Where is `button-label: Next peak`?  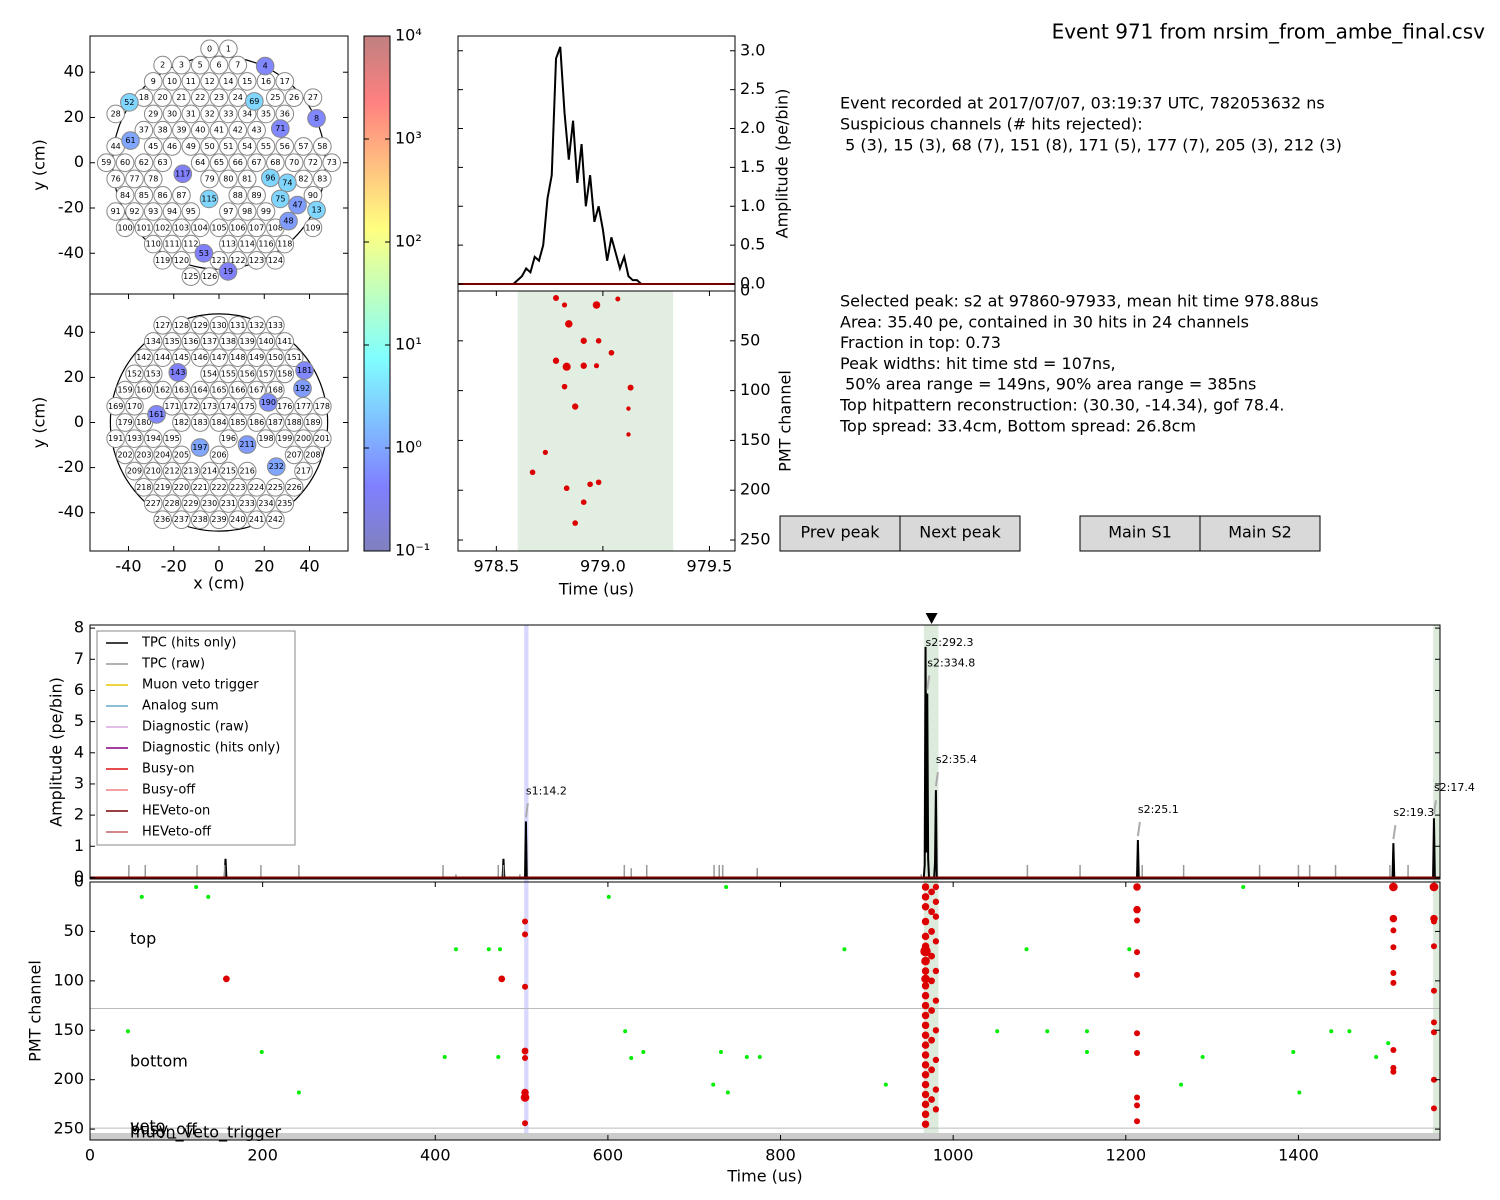 button-label: Next peak is located at coordinates (960, 532).